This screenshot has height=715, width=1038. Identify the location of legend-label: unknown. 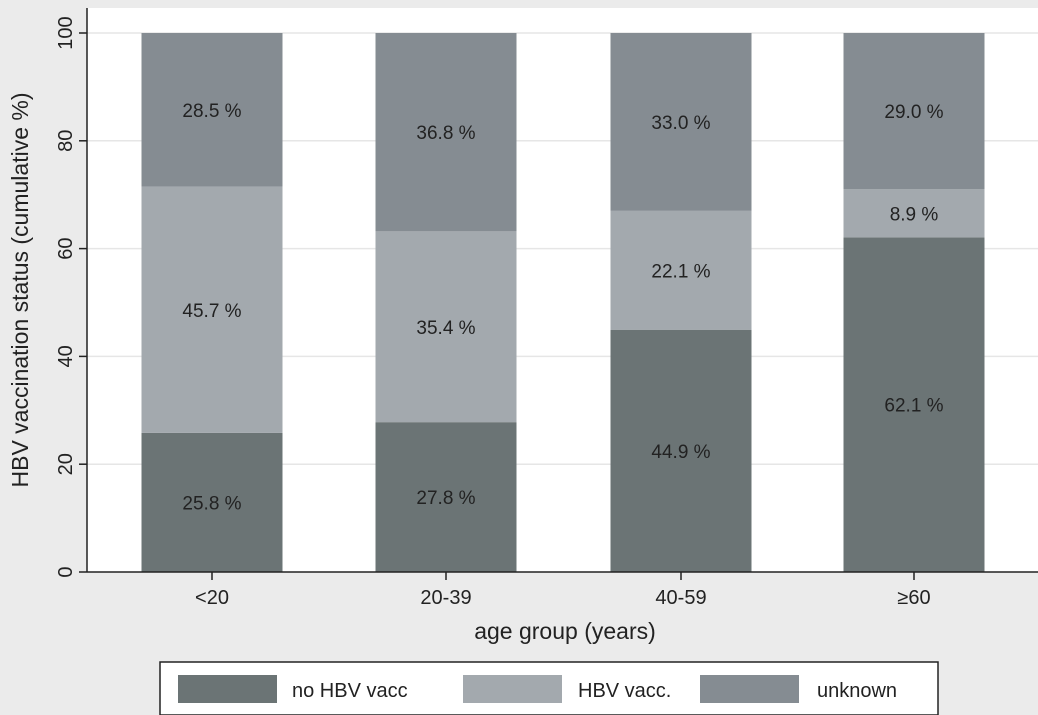
(857, 691).